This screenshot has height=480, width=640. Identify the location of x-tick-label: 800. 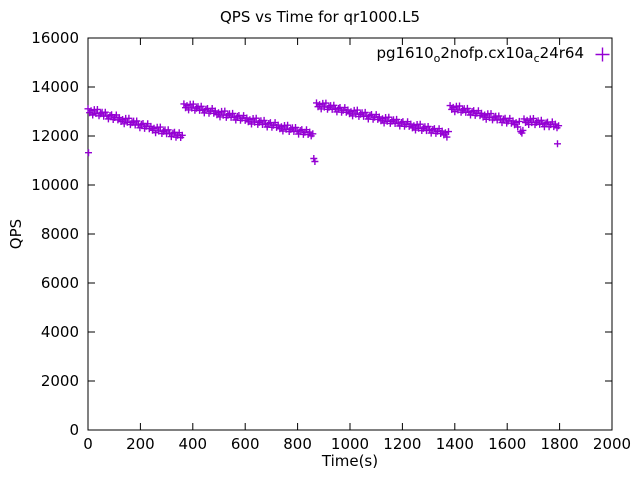
(297, 444).